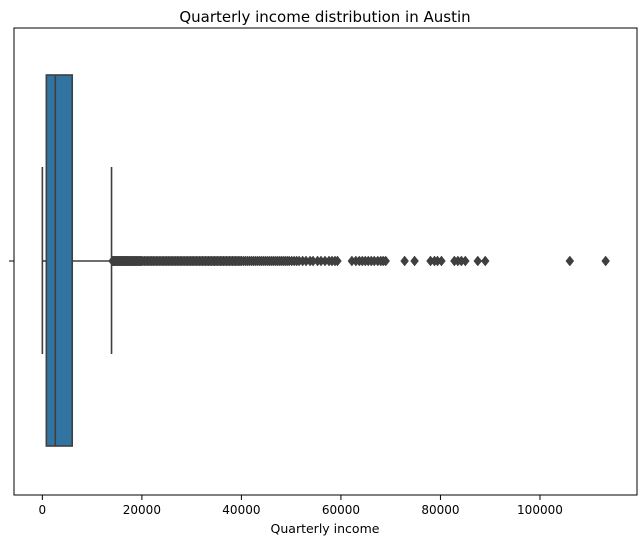  Describe the element at coordinates (540, 510) in the screenshot. I see `x-tick-label: 100000` at that location.